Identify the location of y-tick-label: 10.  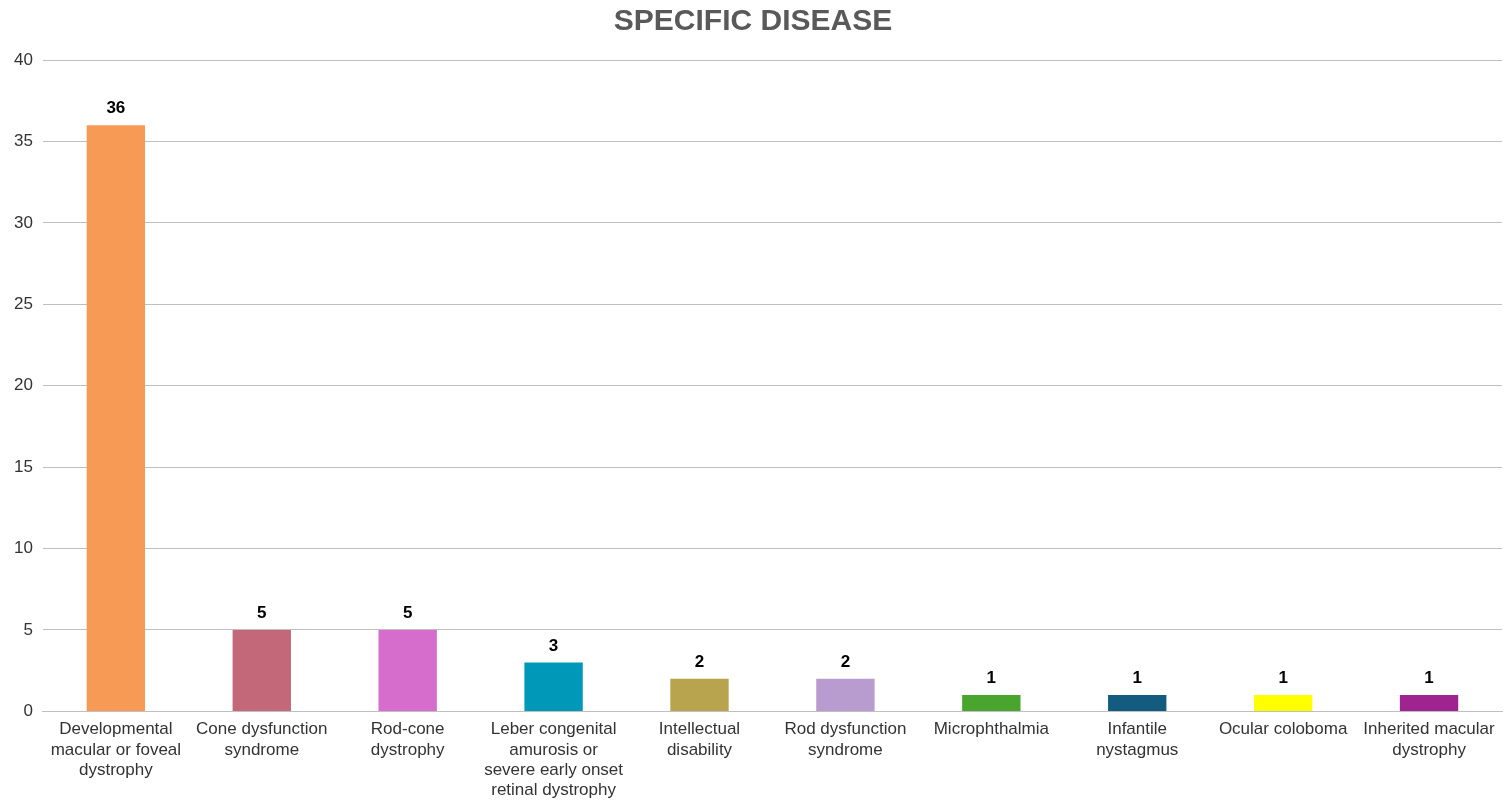
(23, 548).